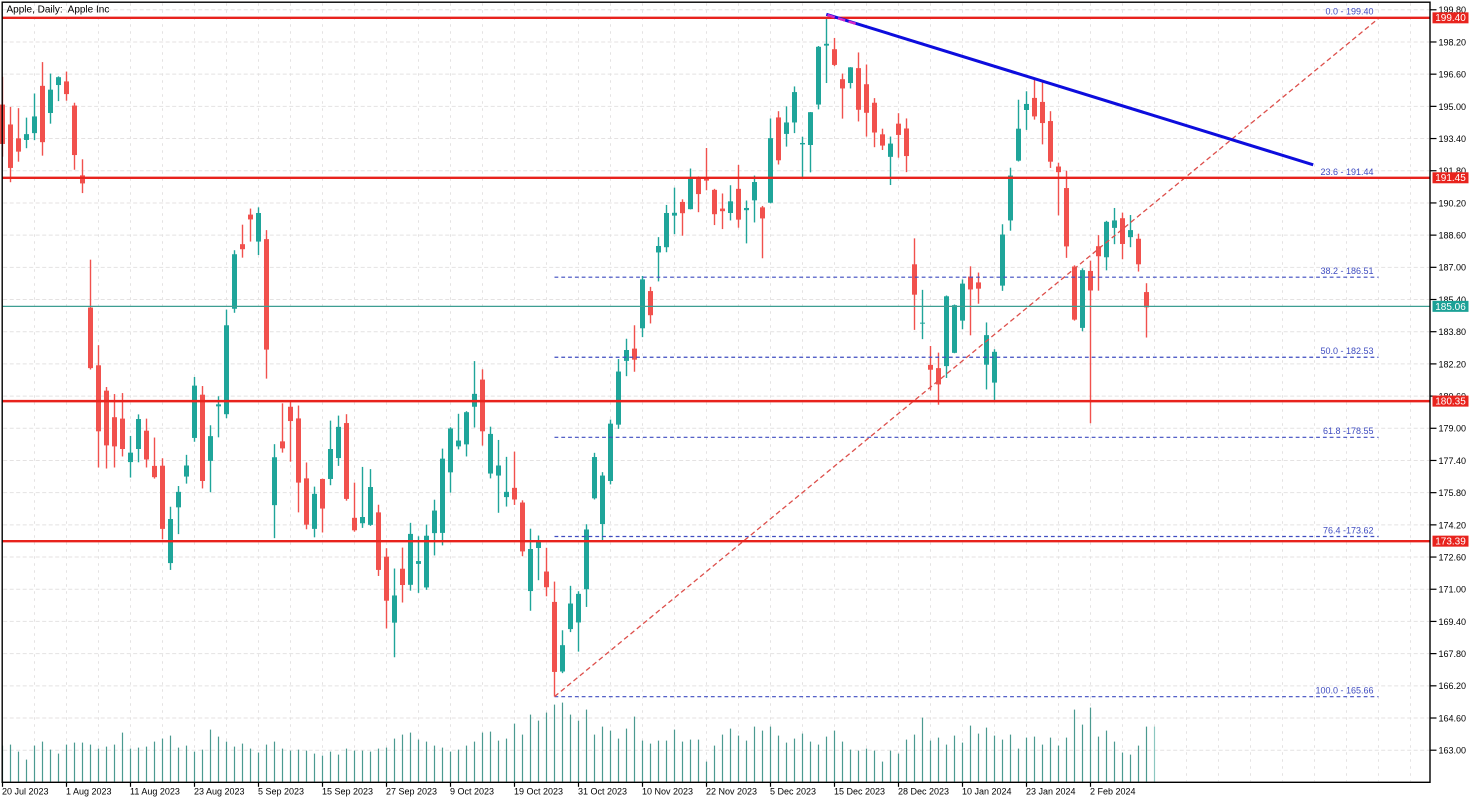  Describe the element at coordinates (1453, 686) in the screenshot. I see `svg-text: 166.20` at that location.